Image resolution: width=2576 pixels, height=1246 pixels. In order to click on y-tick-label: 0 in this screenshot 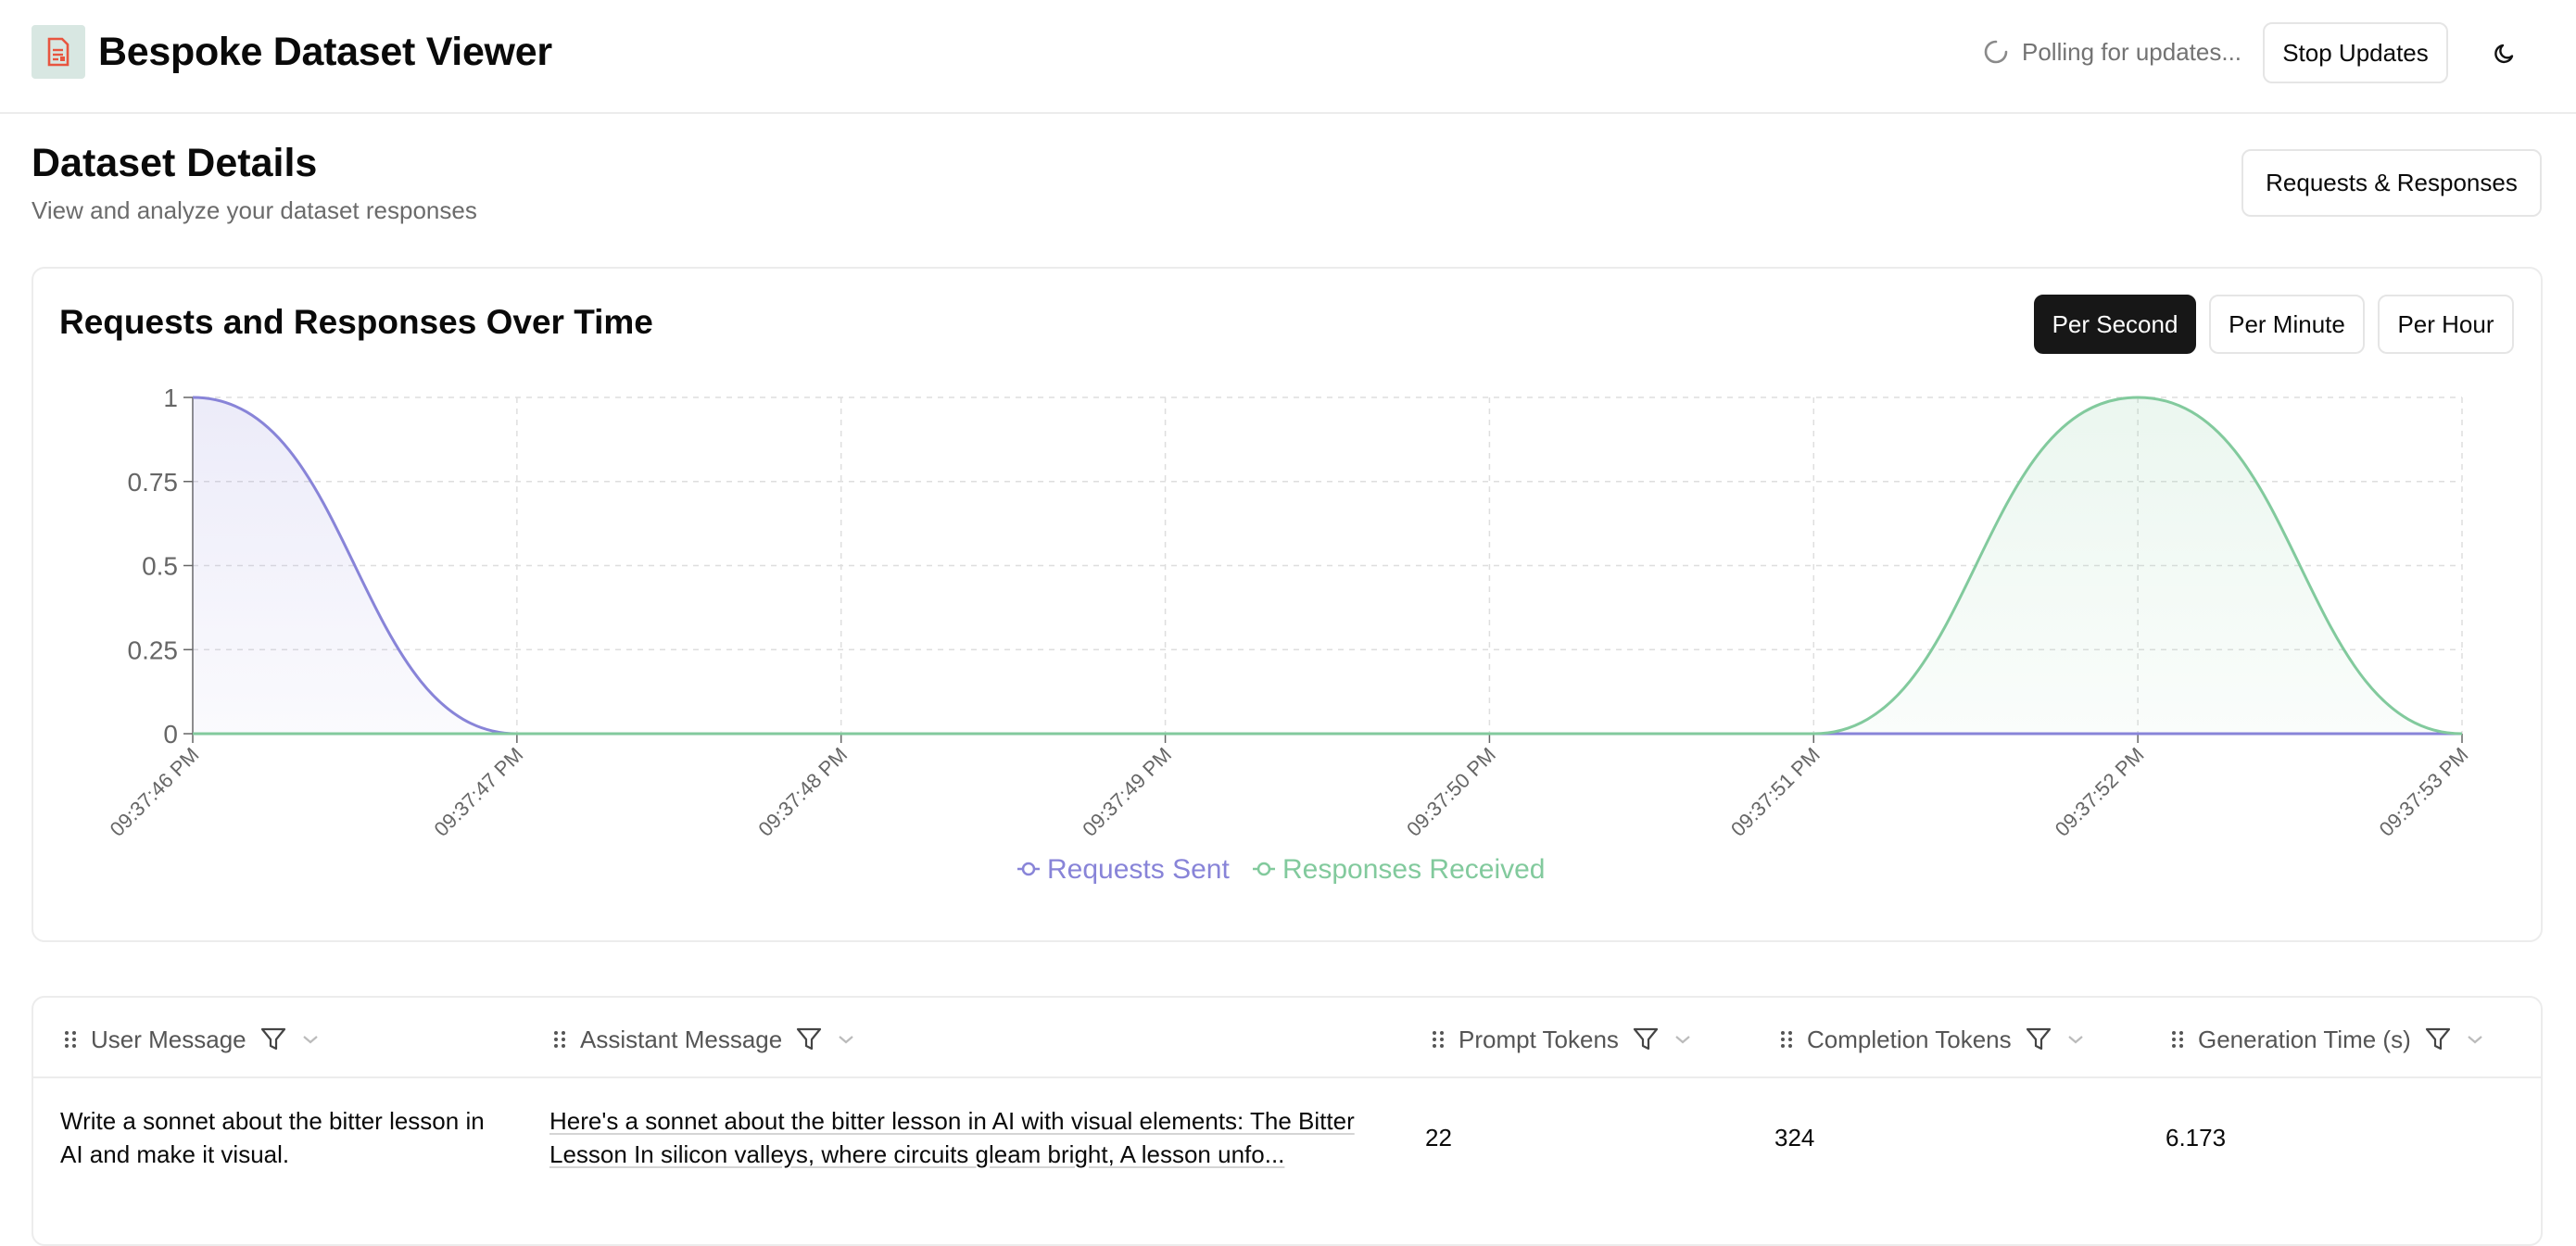, I will do `click(170, 734)`.